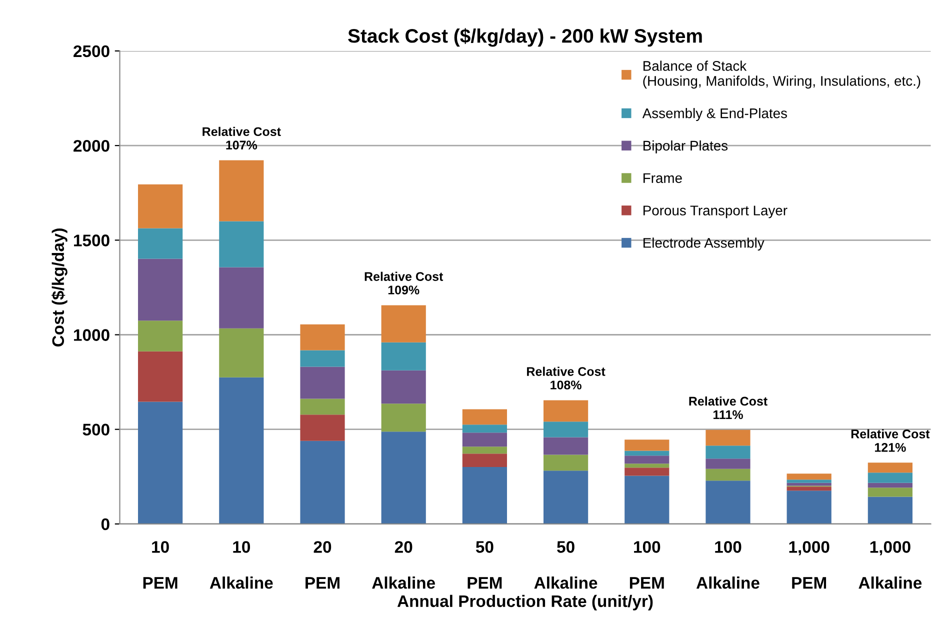 Image resolution: width=943 pixels, height=629 pixels. Describe the element at coordinates (714, 114) in the screenshot. I see `legend-label: Assembly & End-Plates` at that location.